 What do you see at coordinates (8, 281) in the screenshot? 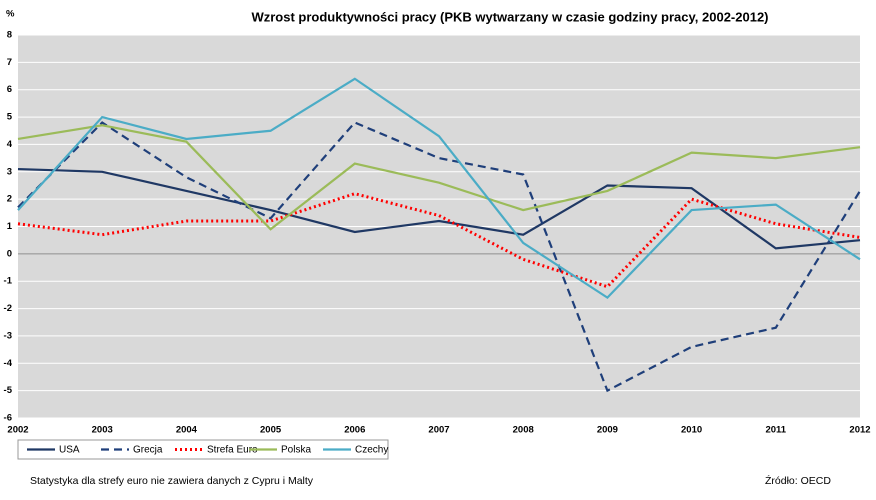
I see `y-tick-label: -1` at bounding box center [8, 281].